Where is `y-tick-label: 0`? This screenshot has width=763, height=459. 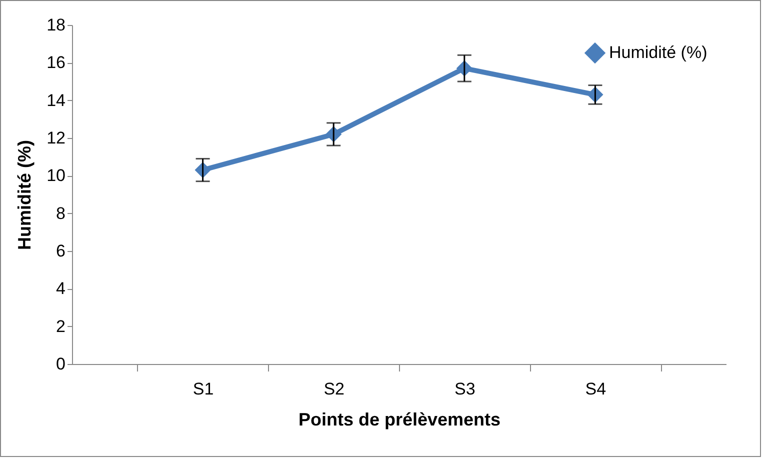
y-tick-label: 0 is located at coordinates (61, 364).